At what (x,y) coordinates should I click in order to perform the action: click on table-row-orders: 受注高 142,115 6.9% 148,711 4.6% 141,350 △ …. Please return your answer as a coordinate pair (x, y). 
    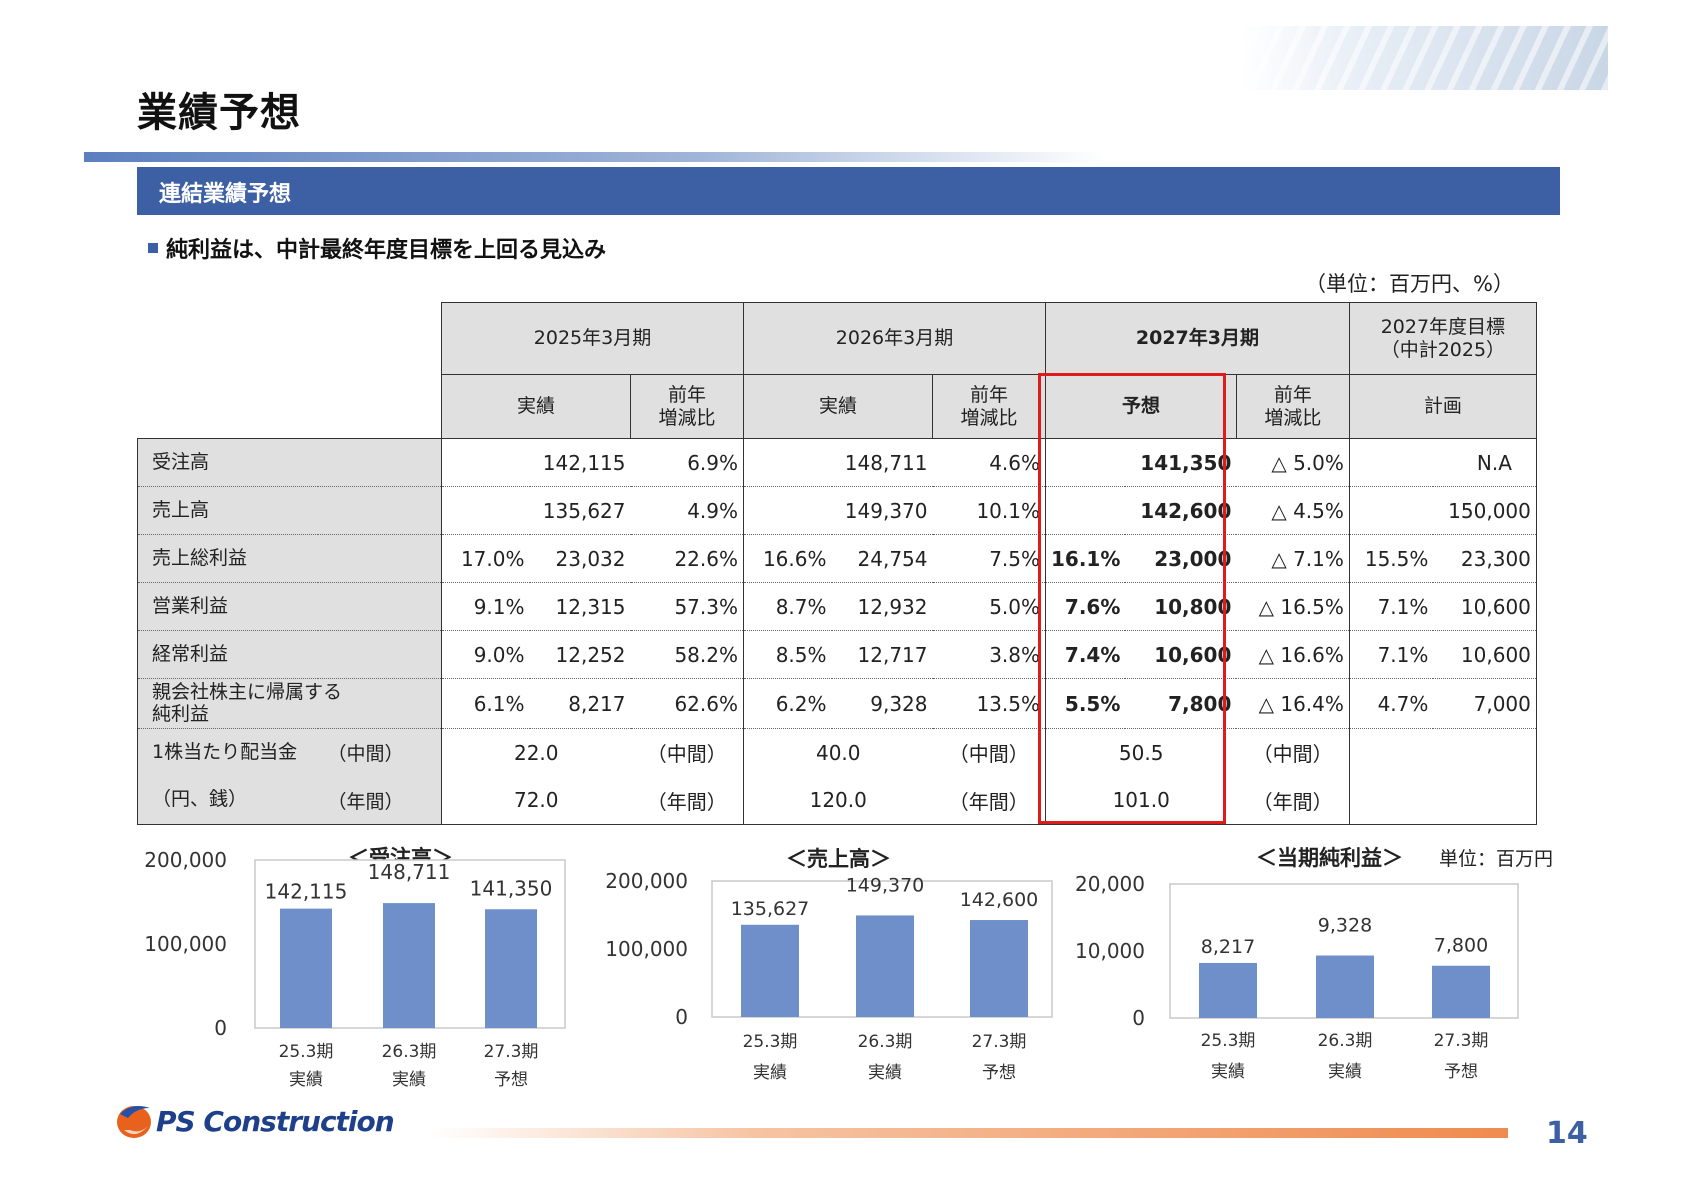
    Looking at the image, I should click on (837, 462).